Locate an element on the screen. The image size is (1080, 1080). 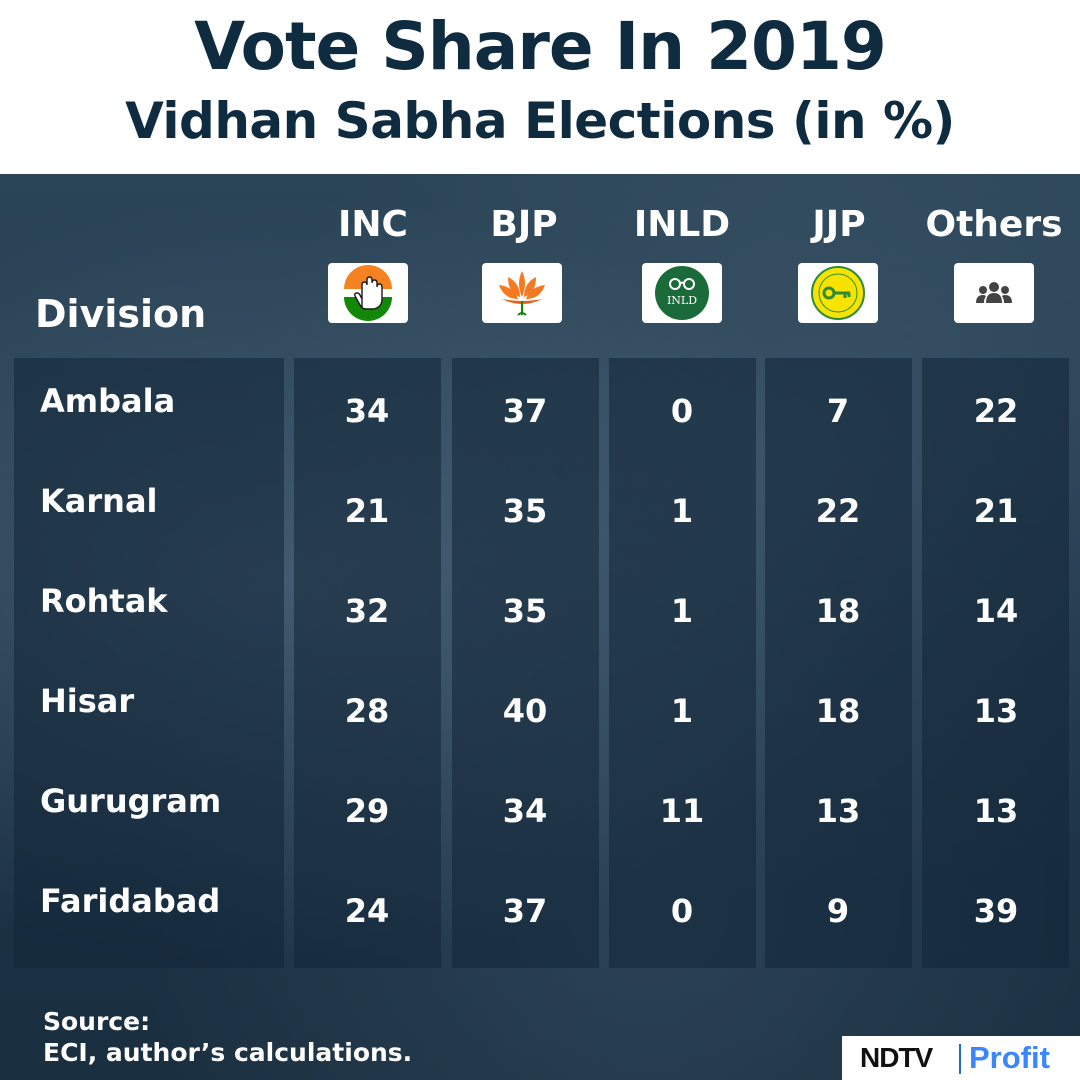
profit-wordmark: Profit is located at coordinates (1009, 1057).